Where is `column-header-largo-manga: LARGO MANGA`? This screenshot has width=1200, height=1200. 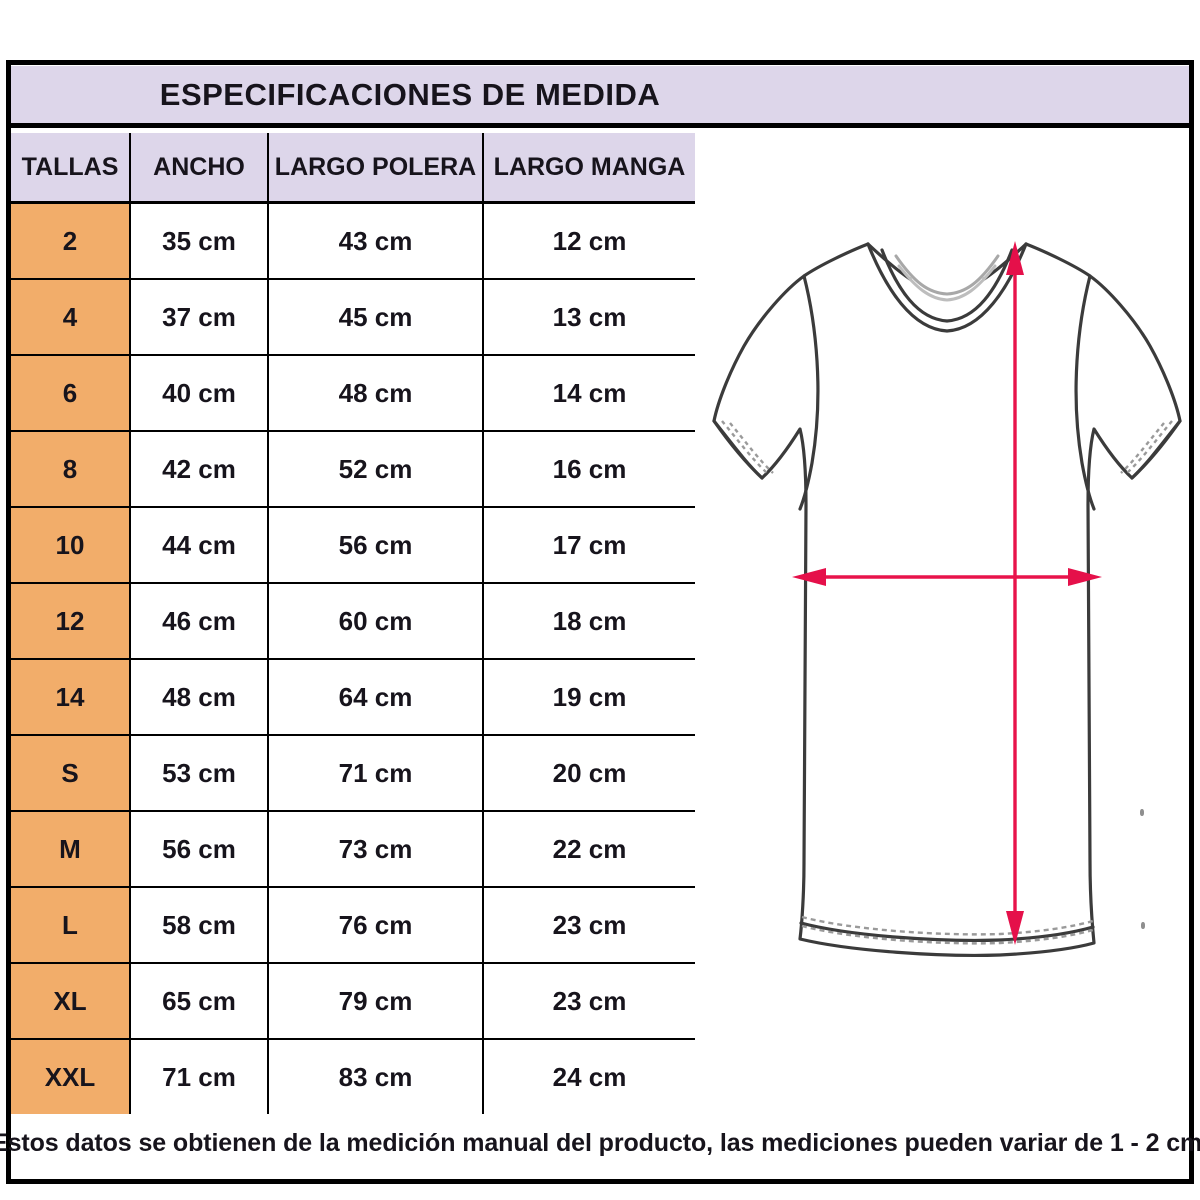
column-header-largo-manga: LARGO MANGA is located at coordinates (588, 168).